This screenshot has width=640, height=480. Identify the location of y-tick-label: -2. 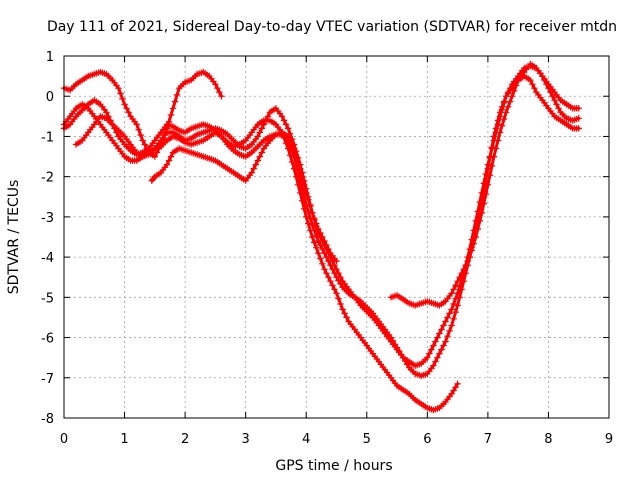
(47, 178).